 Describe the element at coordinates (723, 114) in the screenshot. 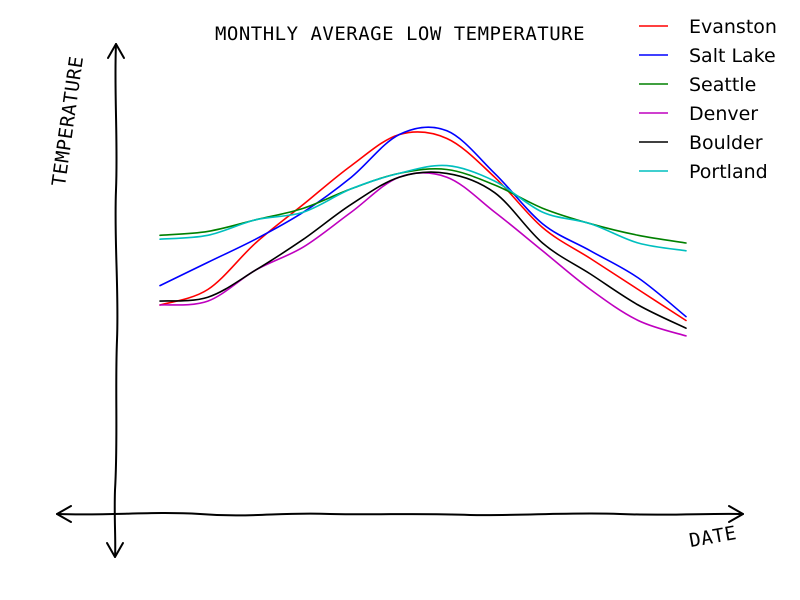

I see `legend-label-denver: Denver` at that location.